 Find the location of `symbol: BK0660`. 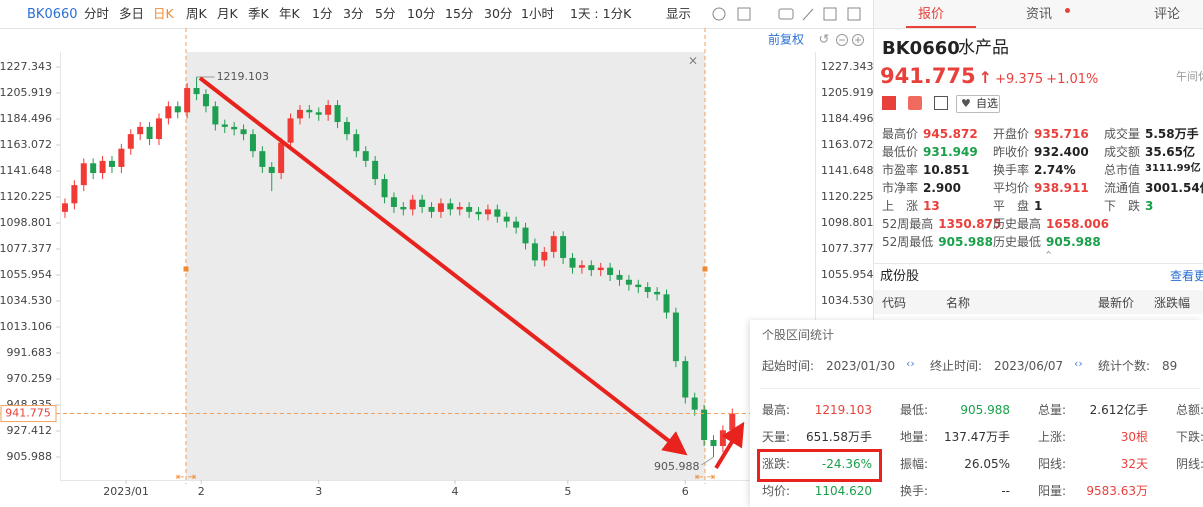

symbol: BK0660 is located at coordinates (52, 14).